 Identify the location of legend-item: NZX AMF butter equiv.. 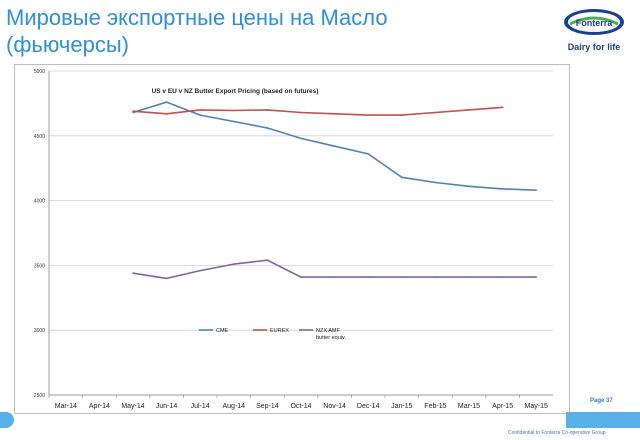
(322, 334).